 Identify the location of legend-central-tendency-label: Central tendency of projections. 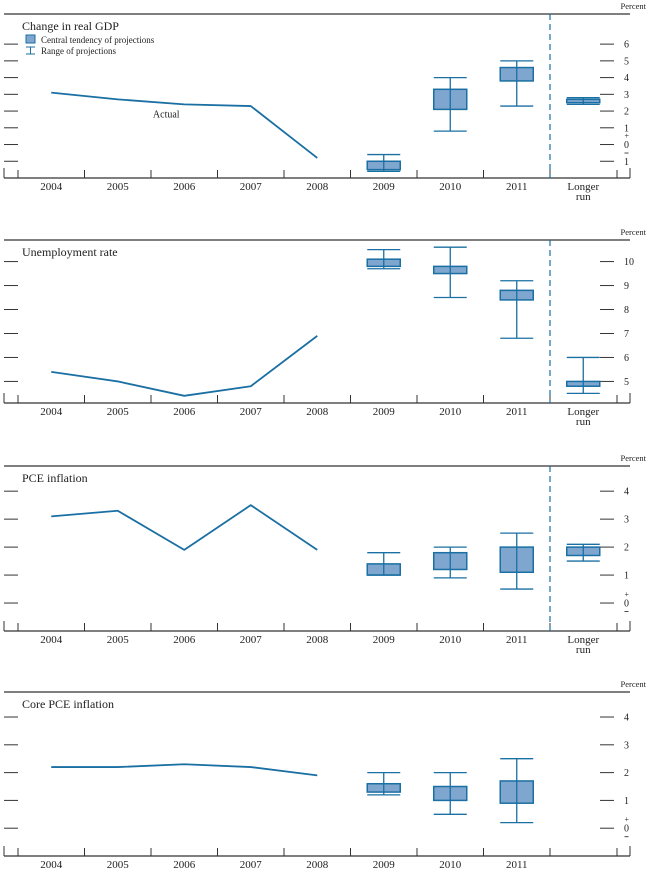
(98, 40).